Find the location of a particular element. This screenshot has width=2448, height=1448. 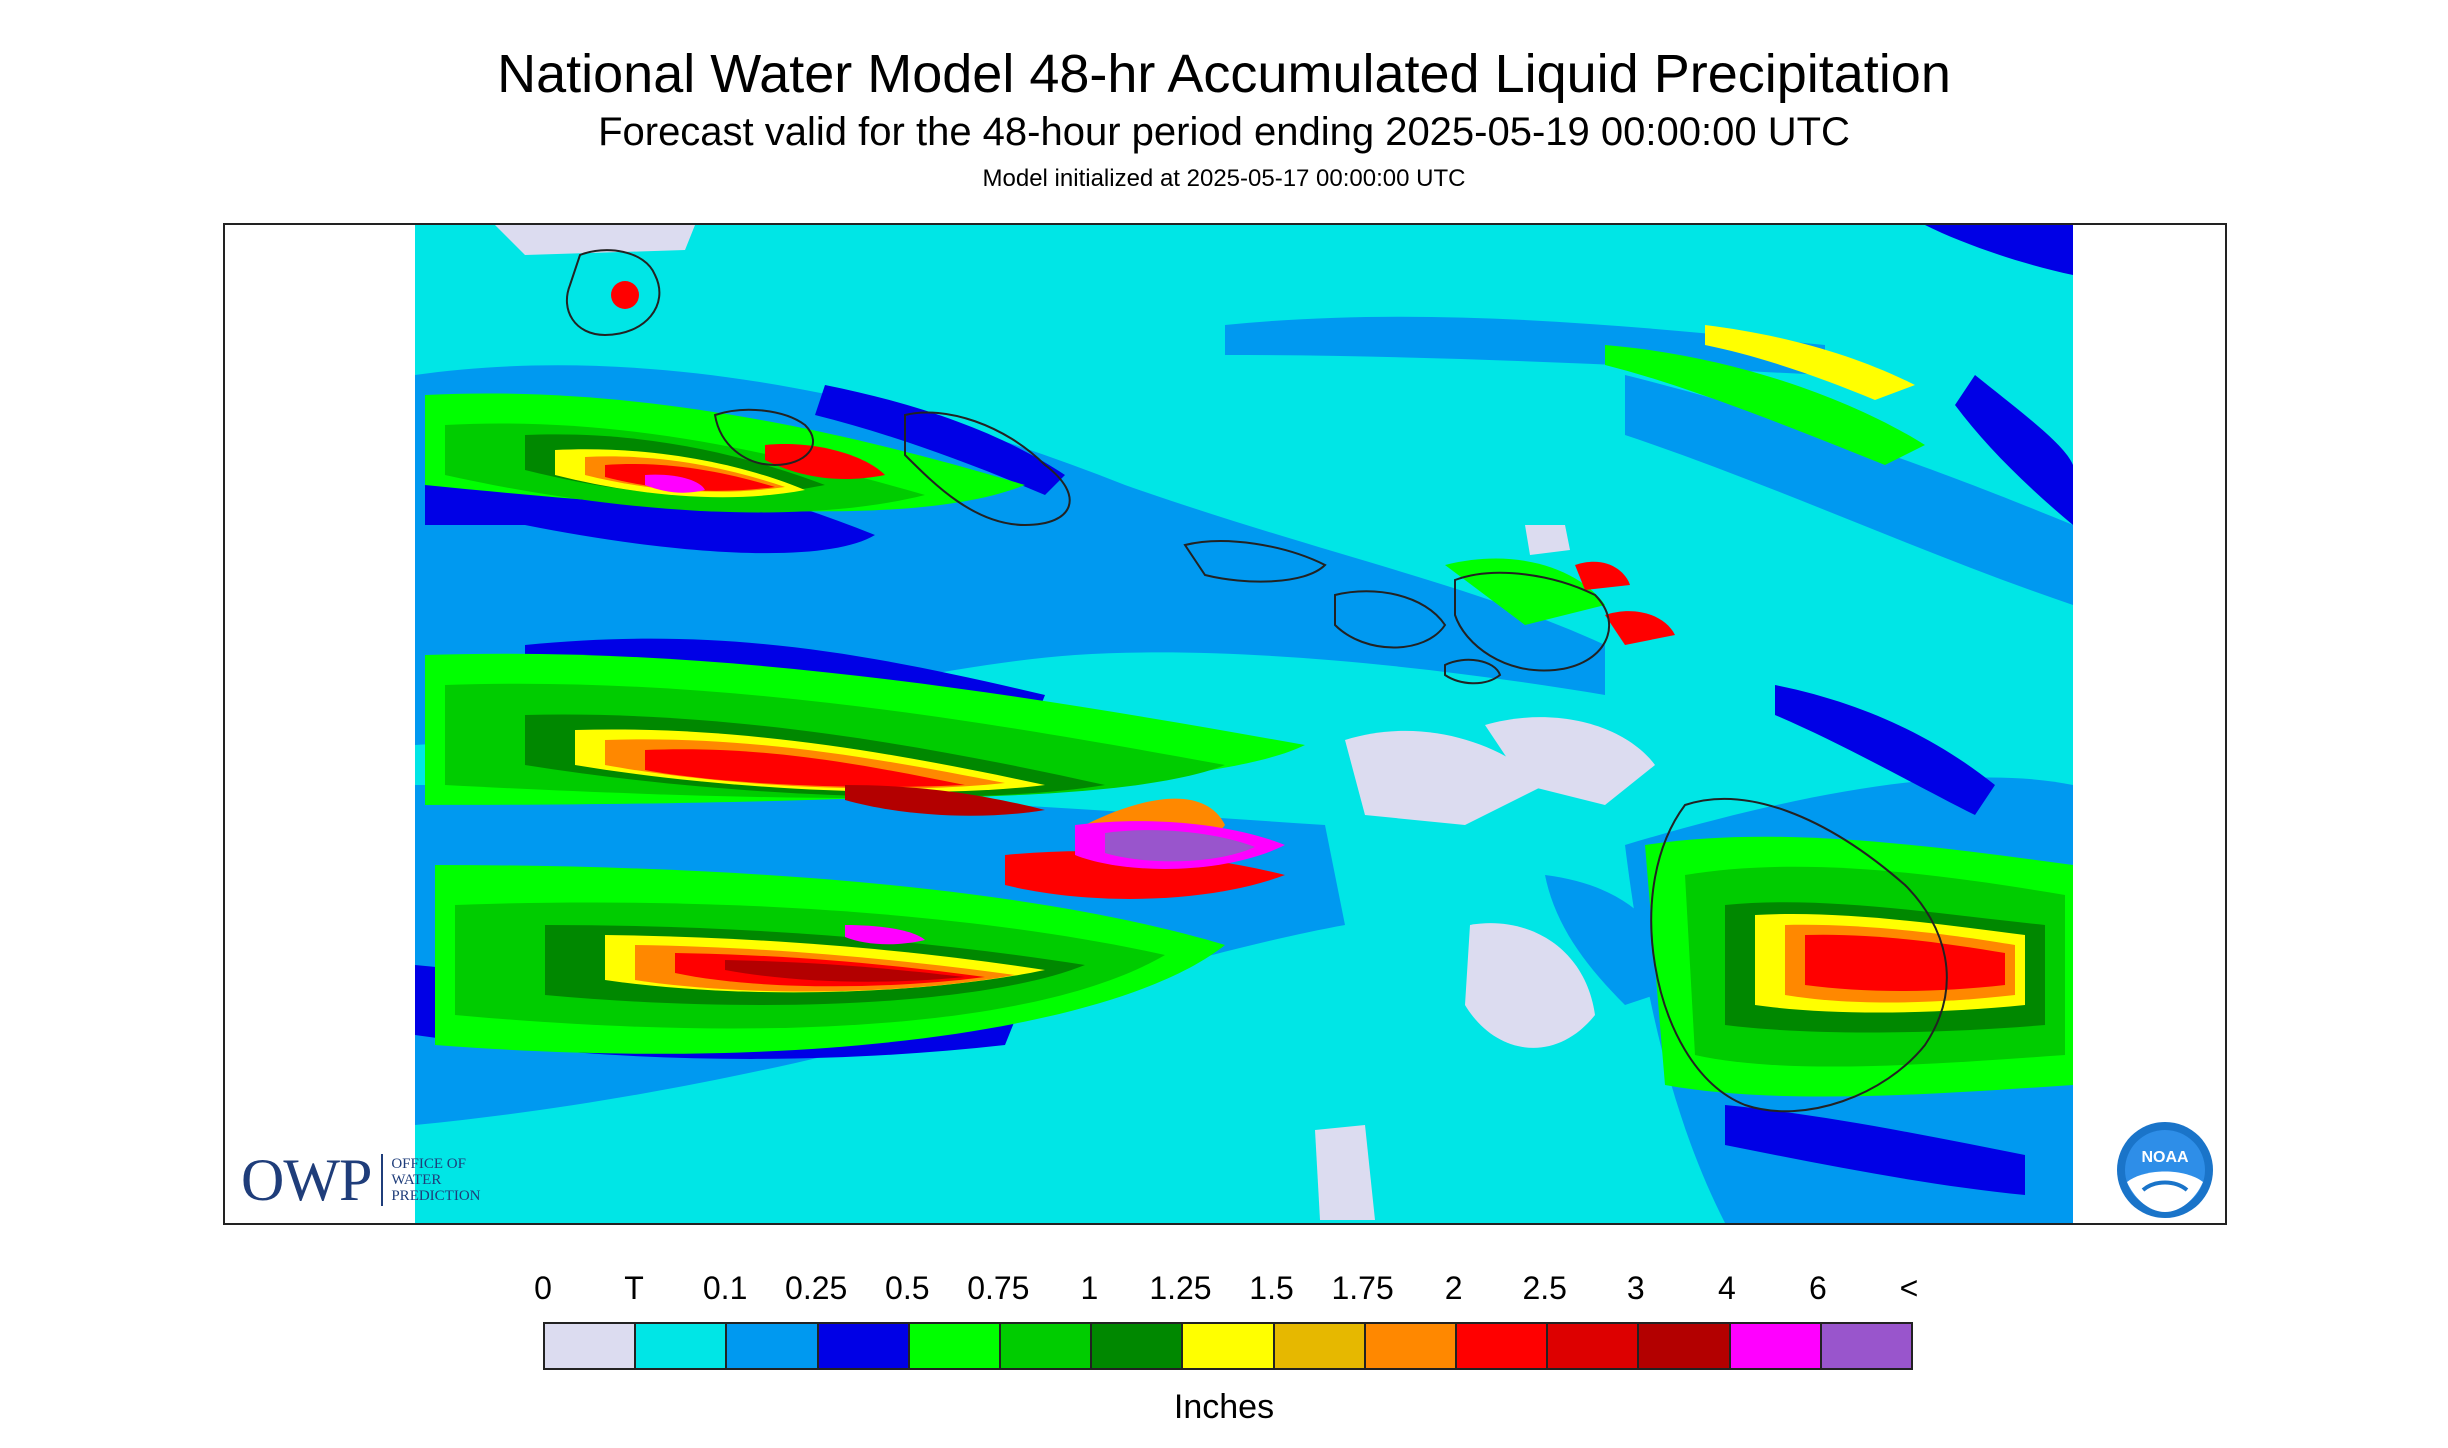

dark-red-areas is located at coordinates (885, 883).